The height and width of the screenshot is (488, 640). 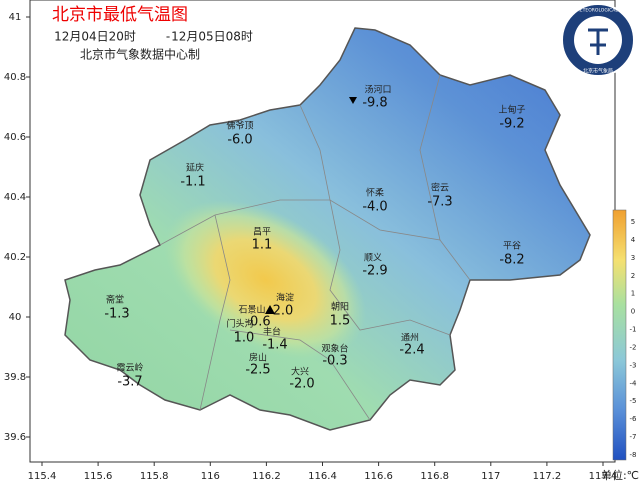 What do you see at coordinates (334, 361) in the screenshot?
I see `station-temp: -0.3` at bounding box center [334, 361].